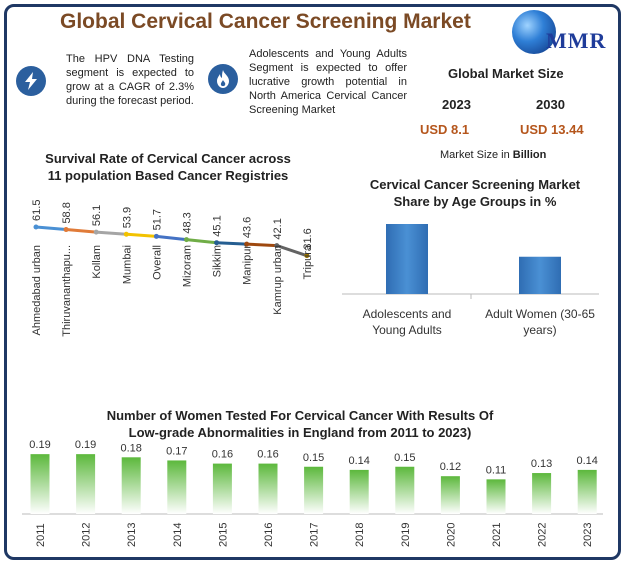  Describe the element at coordinates (450, 467) in the screenshot. I see `data-label: 0.12` at that location.